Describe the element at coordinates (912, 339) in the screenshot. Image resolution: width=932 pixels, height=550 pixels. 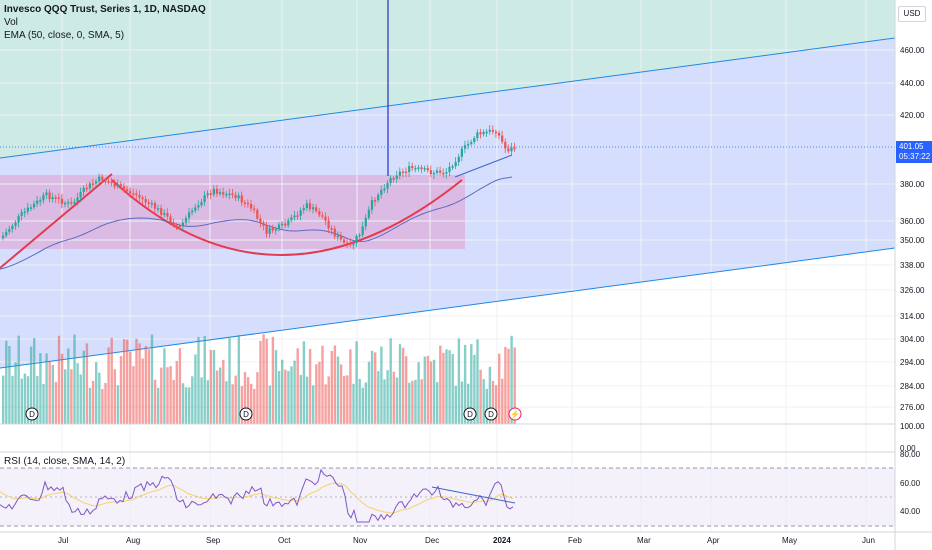
I see `price-tick-label: 304.00` at that location.